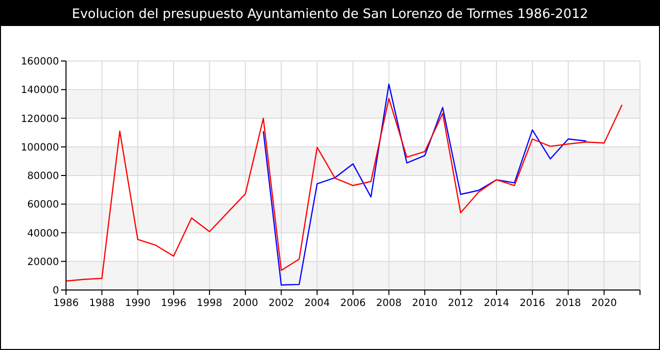 This screenshot has height=350, width=660. Describe the element at coordinates (66, 303) in the screenshot. I see `x-tick-label: 1986` at that location.